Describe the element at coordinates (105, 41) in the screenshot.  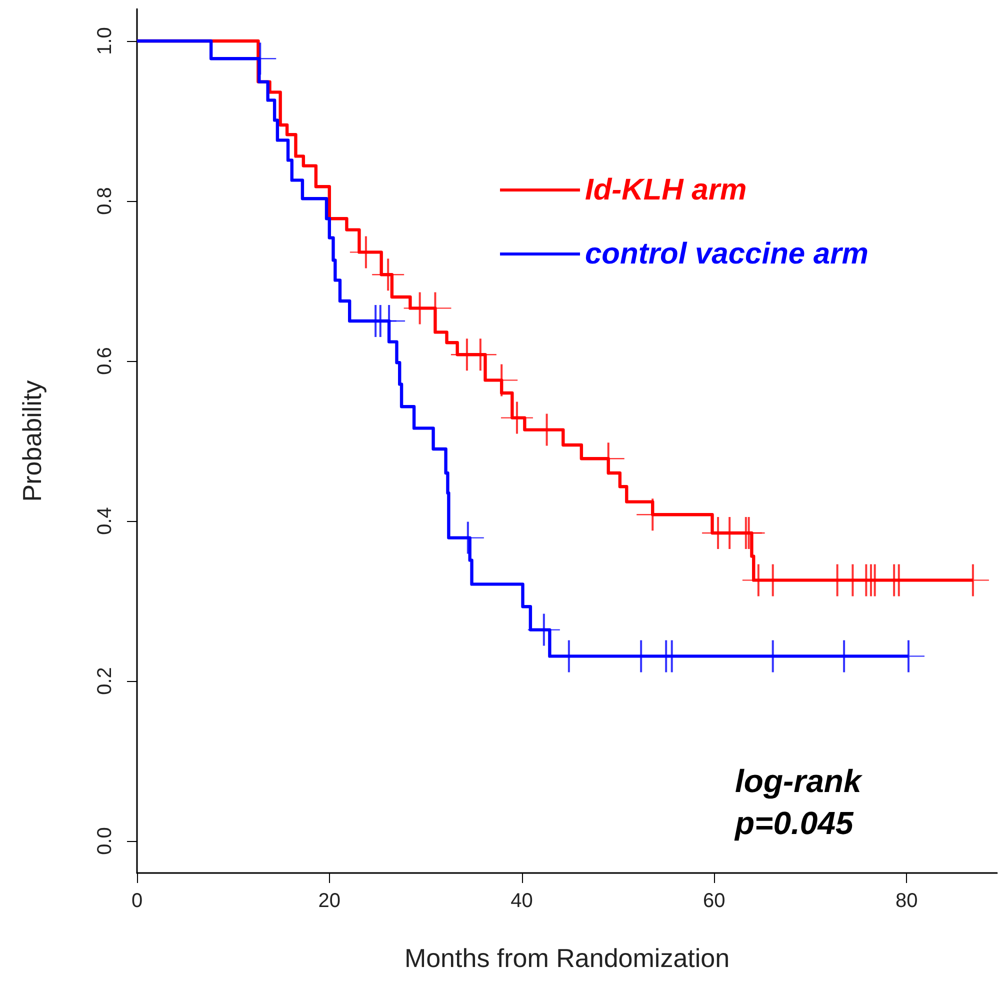
I see `y-tick-label: 1.0` at that location.